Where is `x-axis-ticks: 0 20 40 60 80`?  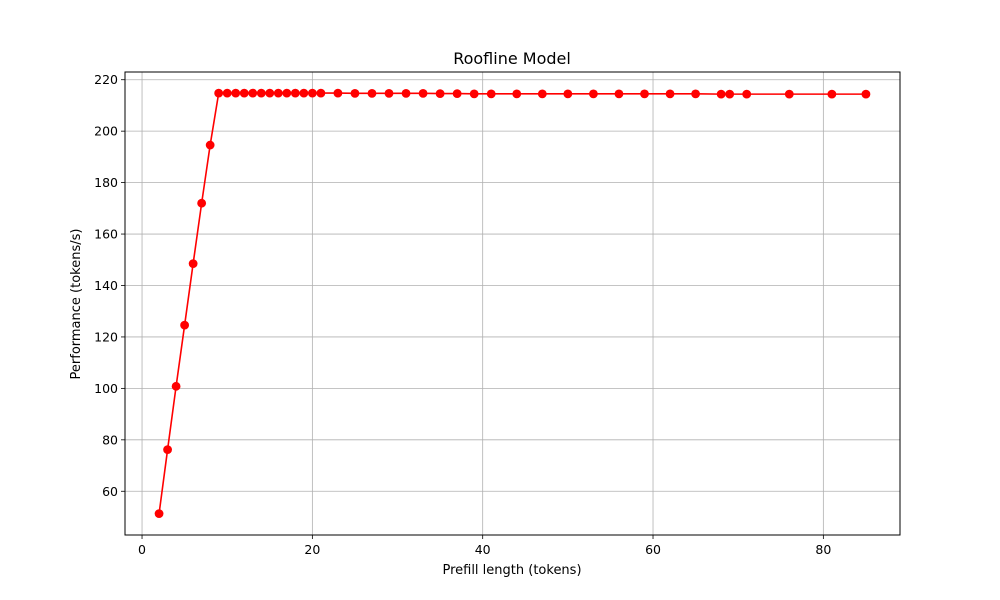
x-axis-ticks: 0 20 40 60 80 is located at coordinates (484, 546).